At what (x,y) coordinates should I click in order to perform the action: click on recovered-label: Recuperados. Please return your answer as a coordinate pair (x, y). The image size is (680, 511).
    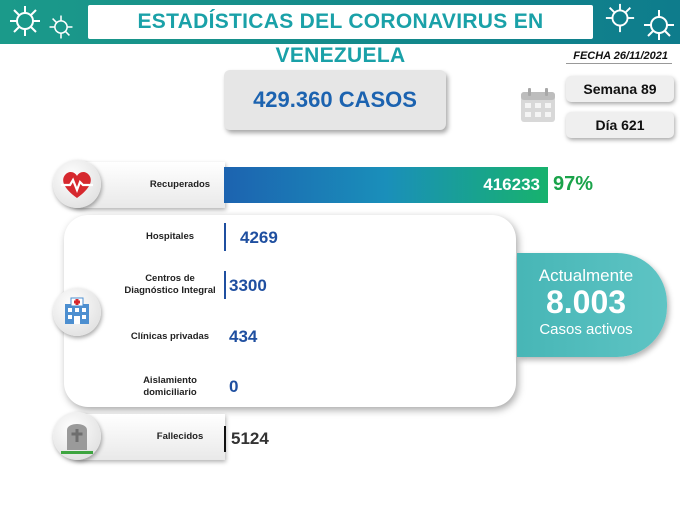
    Looking at the image, I should click on (180, 184).